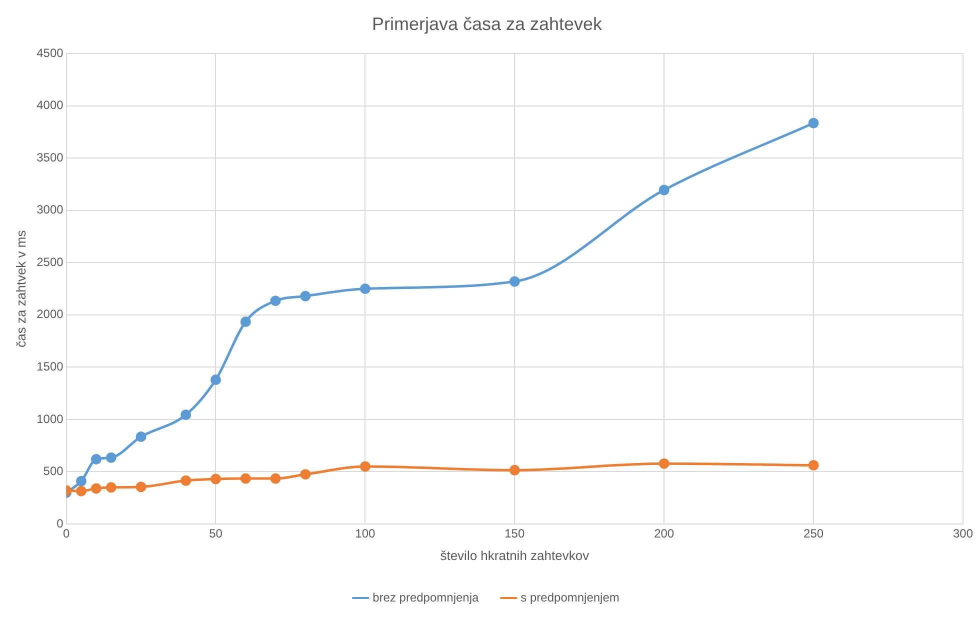 This screenshot has height=620, width=976. What do you see at coordinates (664, 533) in the screenshot?
I see `x-tick-label: 200` at bounding box center [664, 533].